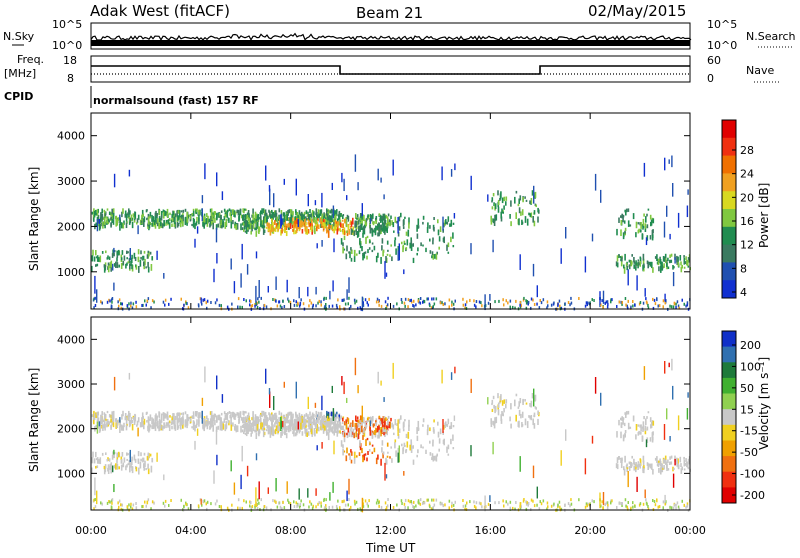  What do you see at coordinates (391, 39) in the screenshot?
I see `noise-trace` at bounding box center [391, 39].